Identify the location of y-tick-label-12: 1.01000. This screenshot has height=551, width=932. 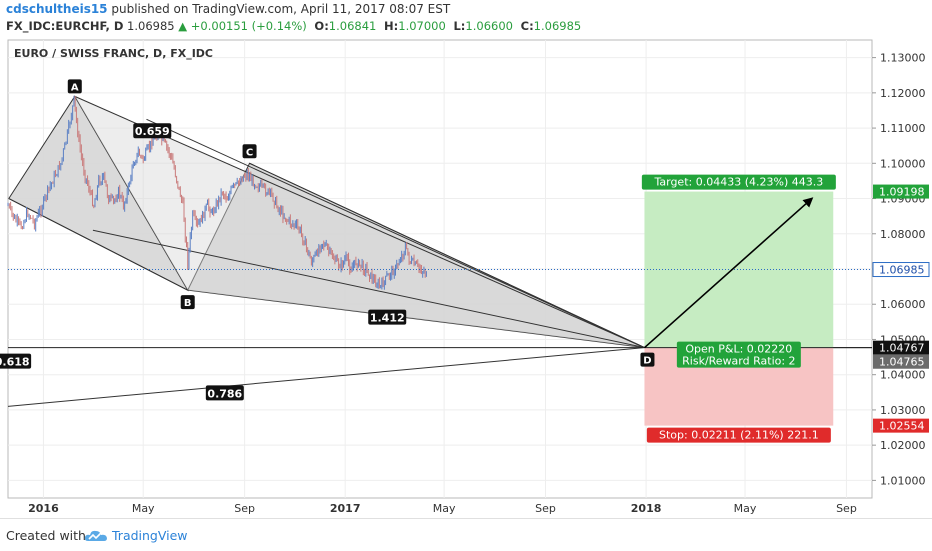
(903, 480).